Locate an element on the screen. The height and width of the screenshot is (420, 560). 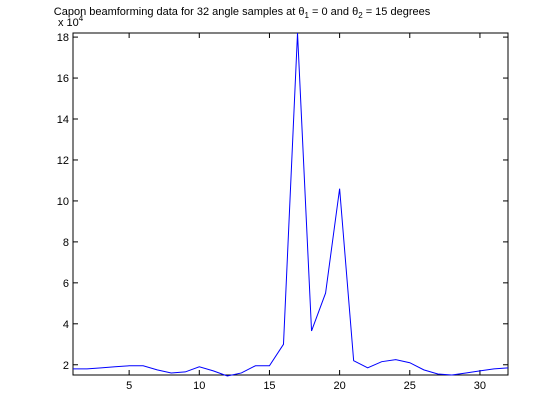
x-tick-label: 20 is located at coordinates (339, 386).